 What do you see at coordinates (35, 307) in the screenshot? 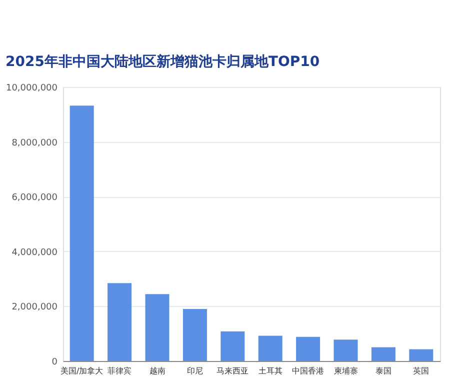
I see `y-tick-label: 2,000,000` at bounding box center [35, 307].